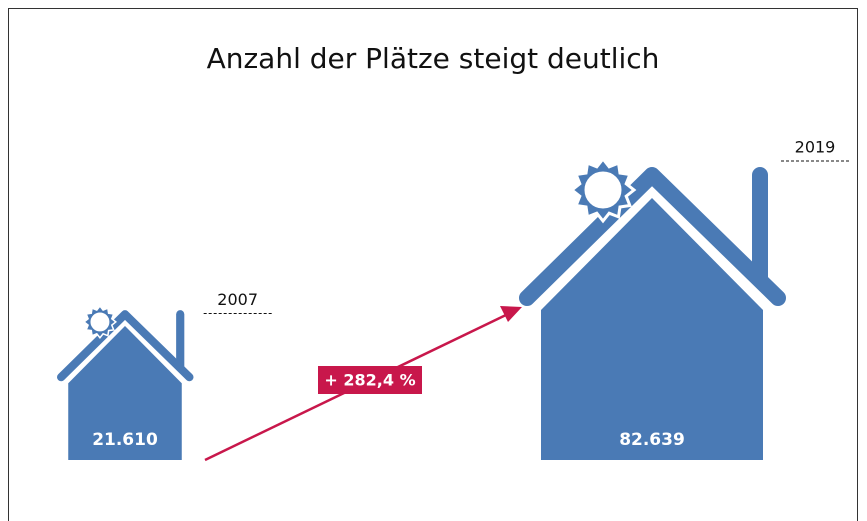 Image resolution: width=867 pixels, height=521 pixels. Describe the element at coordinates (433, 58) in the screenshot. I see `chart-title: Anzahl der Plätze steigt deutlich` at that location.